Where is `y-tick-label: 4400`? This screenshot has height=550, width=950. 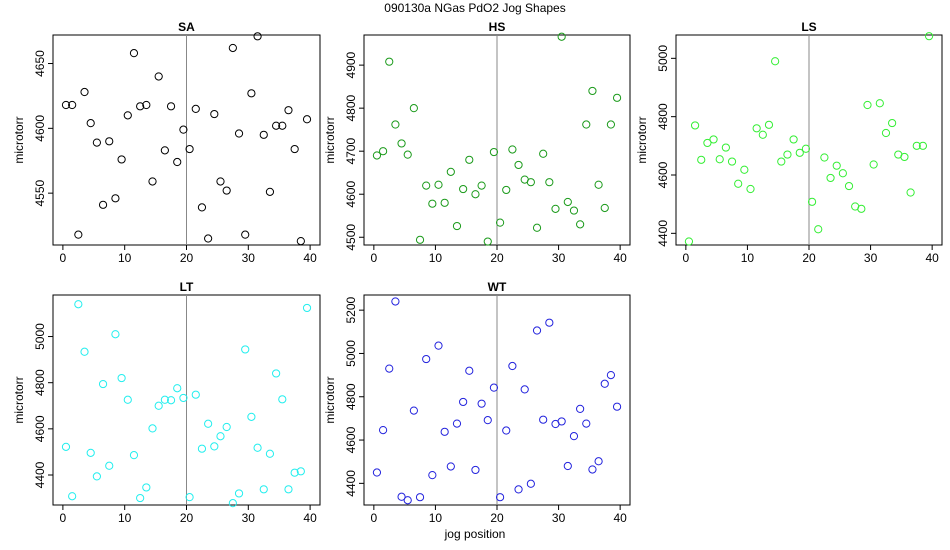 y-tick-label: 4400 is located at coordinates (663, 233).